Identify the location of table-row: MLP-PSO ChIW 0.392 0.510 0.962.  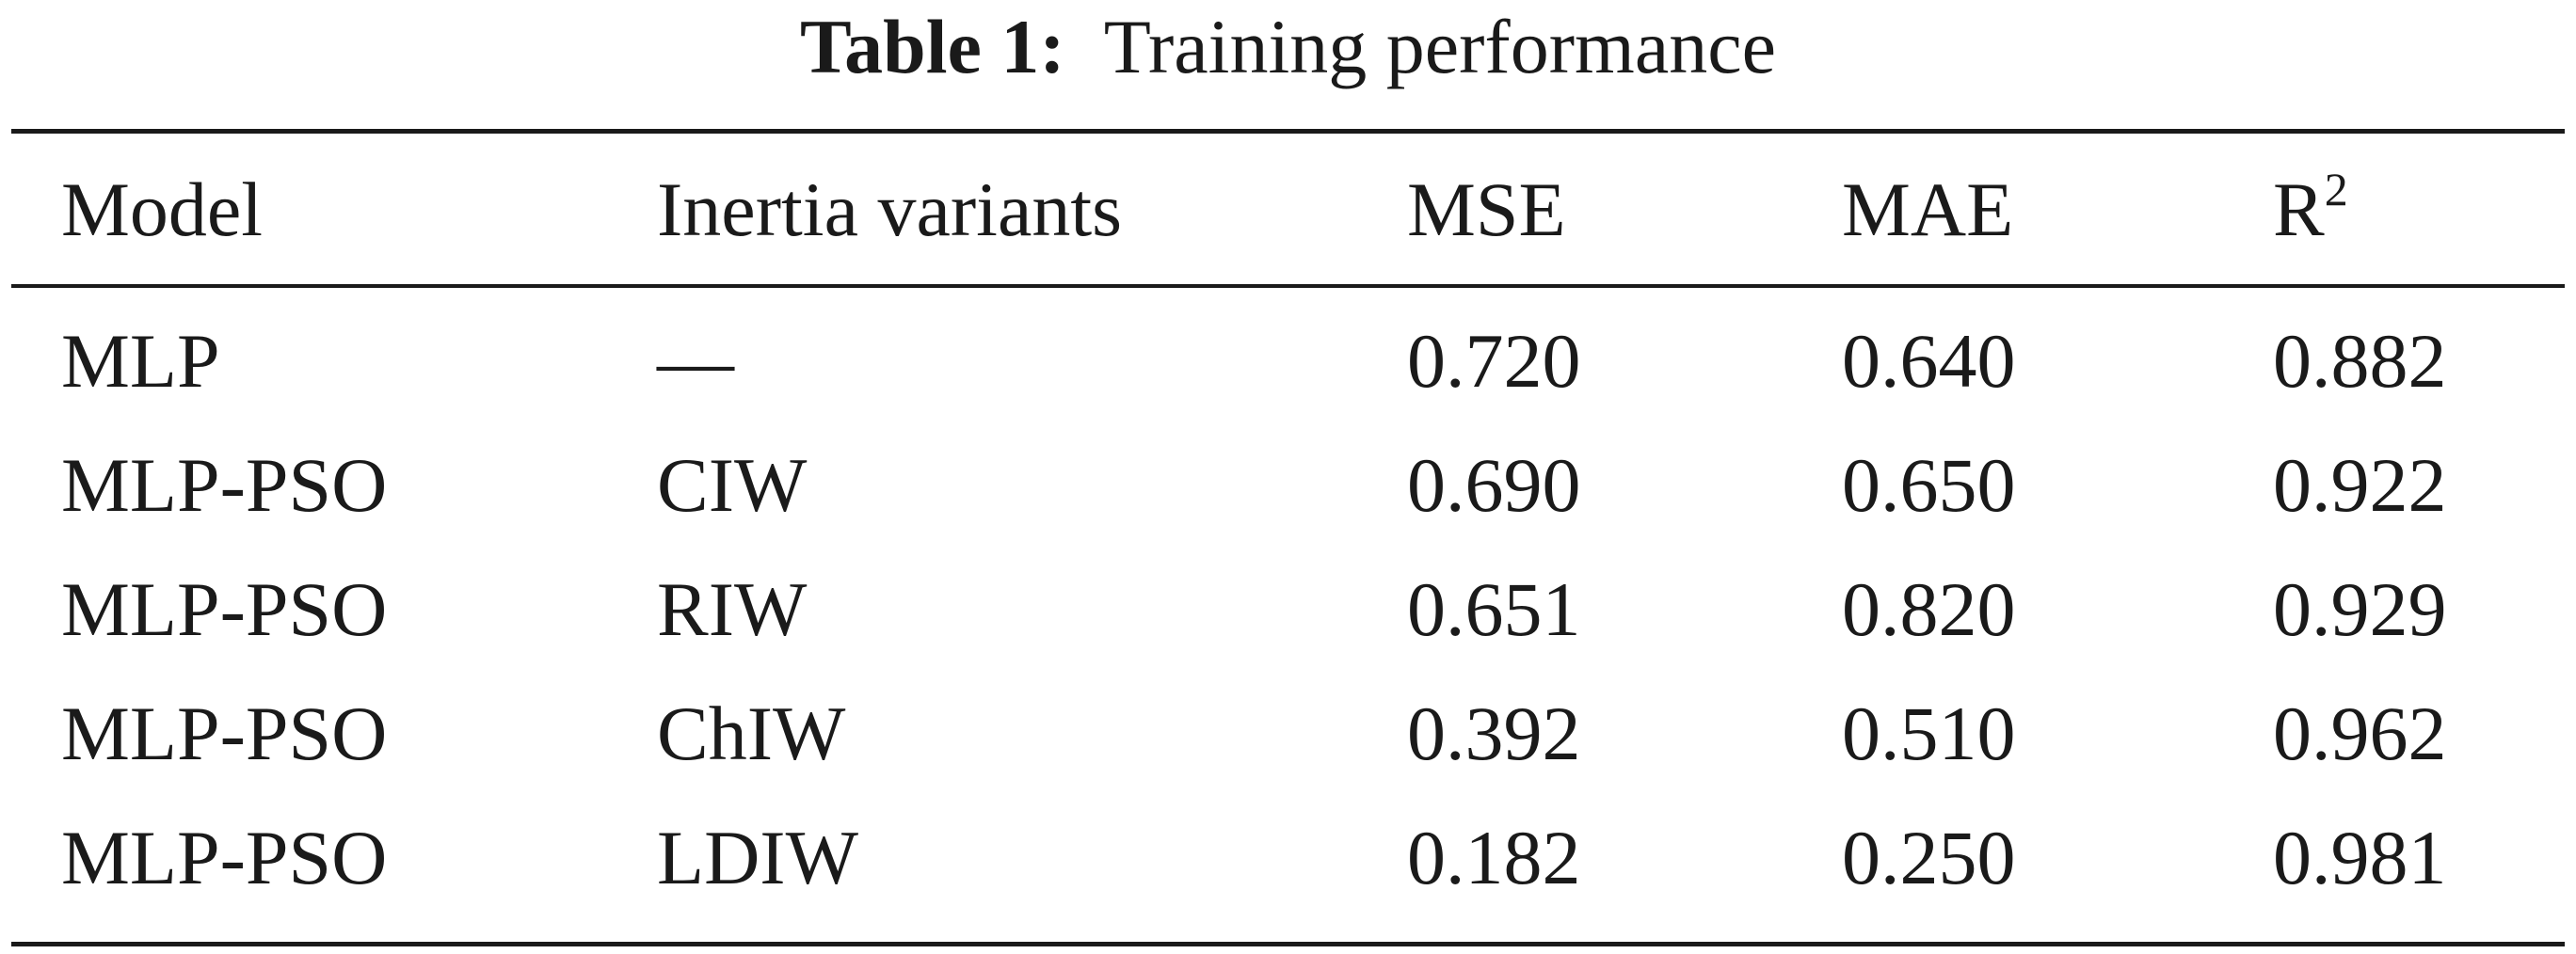
(1288, 734).